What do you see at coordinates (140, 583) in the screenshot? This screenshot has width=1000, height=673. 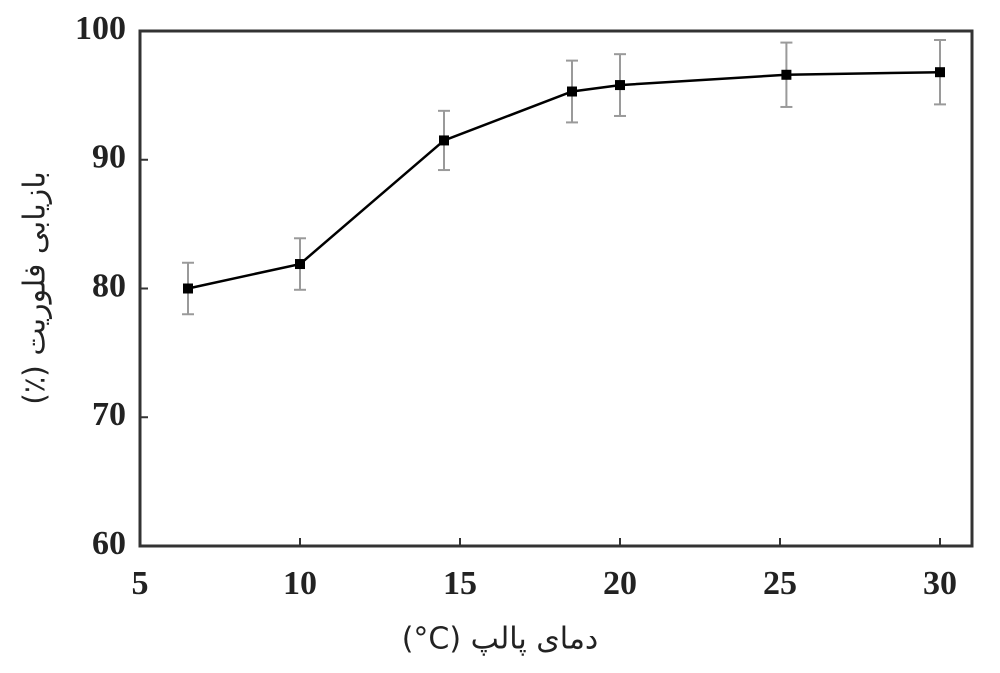 I see `x-tick-label: 5` at bounding box center [140, 583].